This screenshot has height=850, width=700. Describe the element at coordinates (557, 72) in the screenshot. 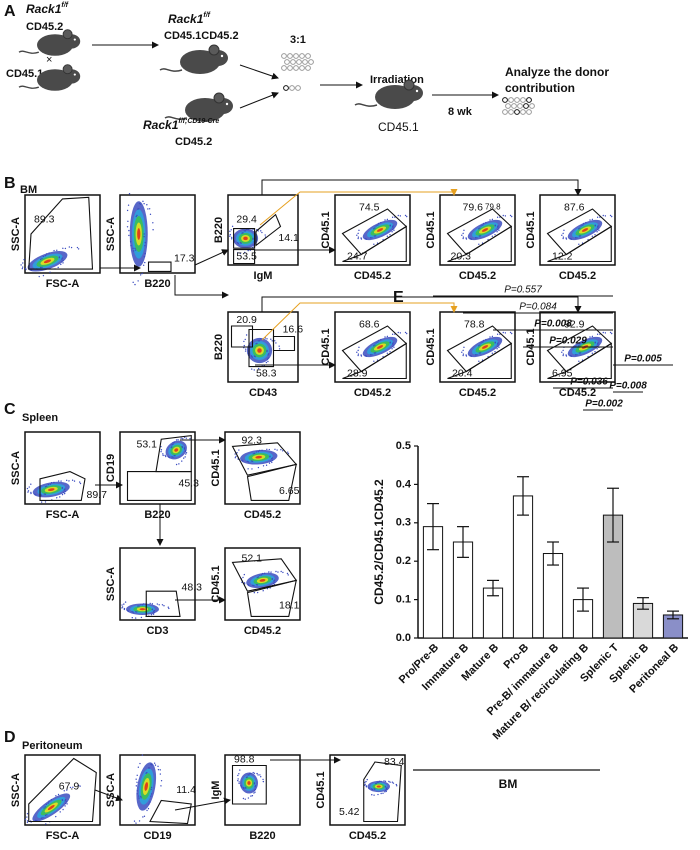

I see `label: Analyze the donor` at that location.